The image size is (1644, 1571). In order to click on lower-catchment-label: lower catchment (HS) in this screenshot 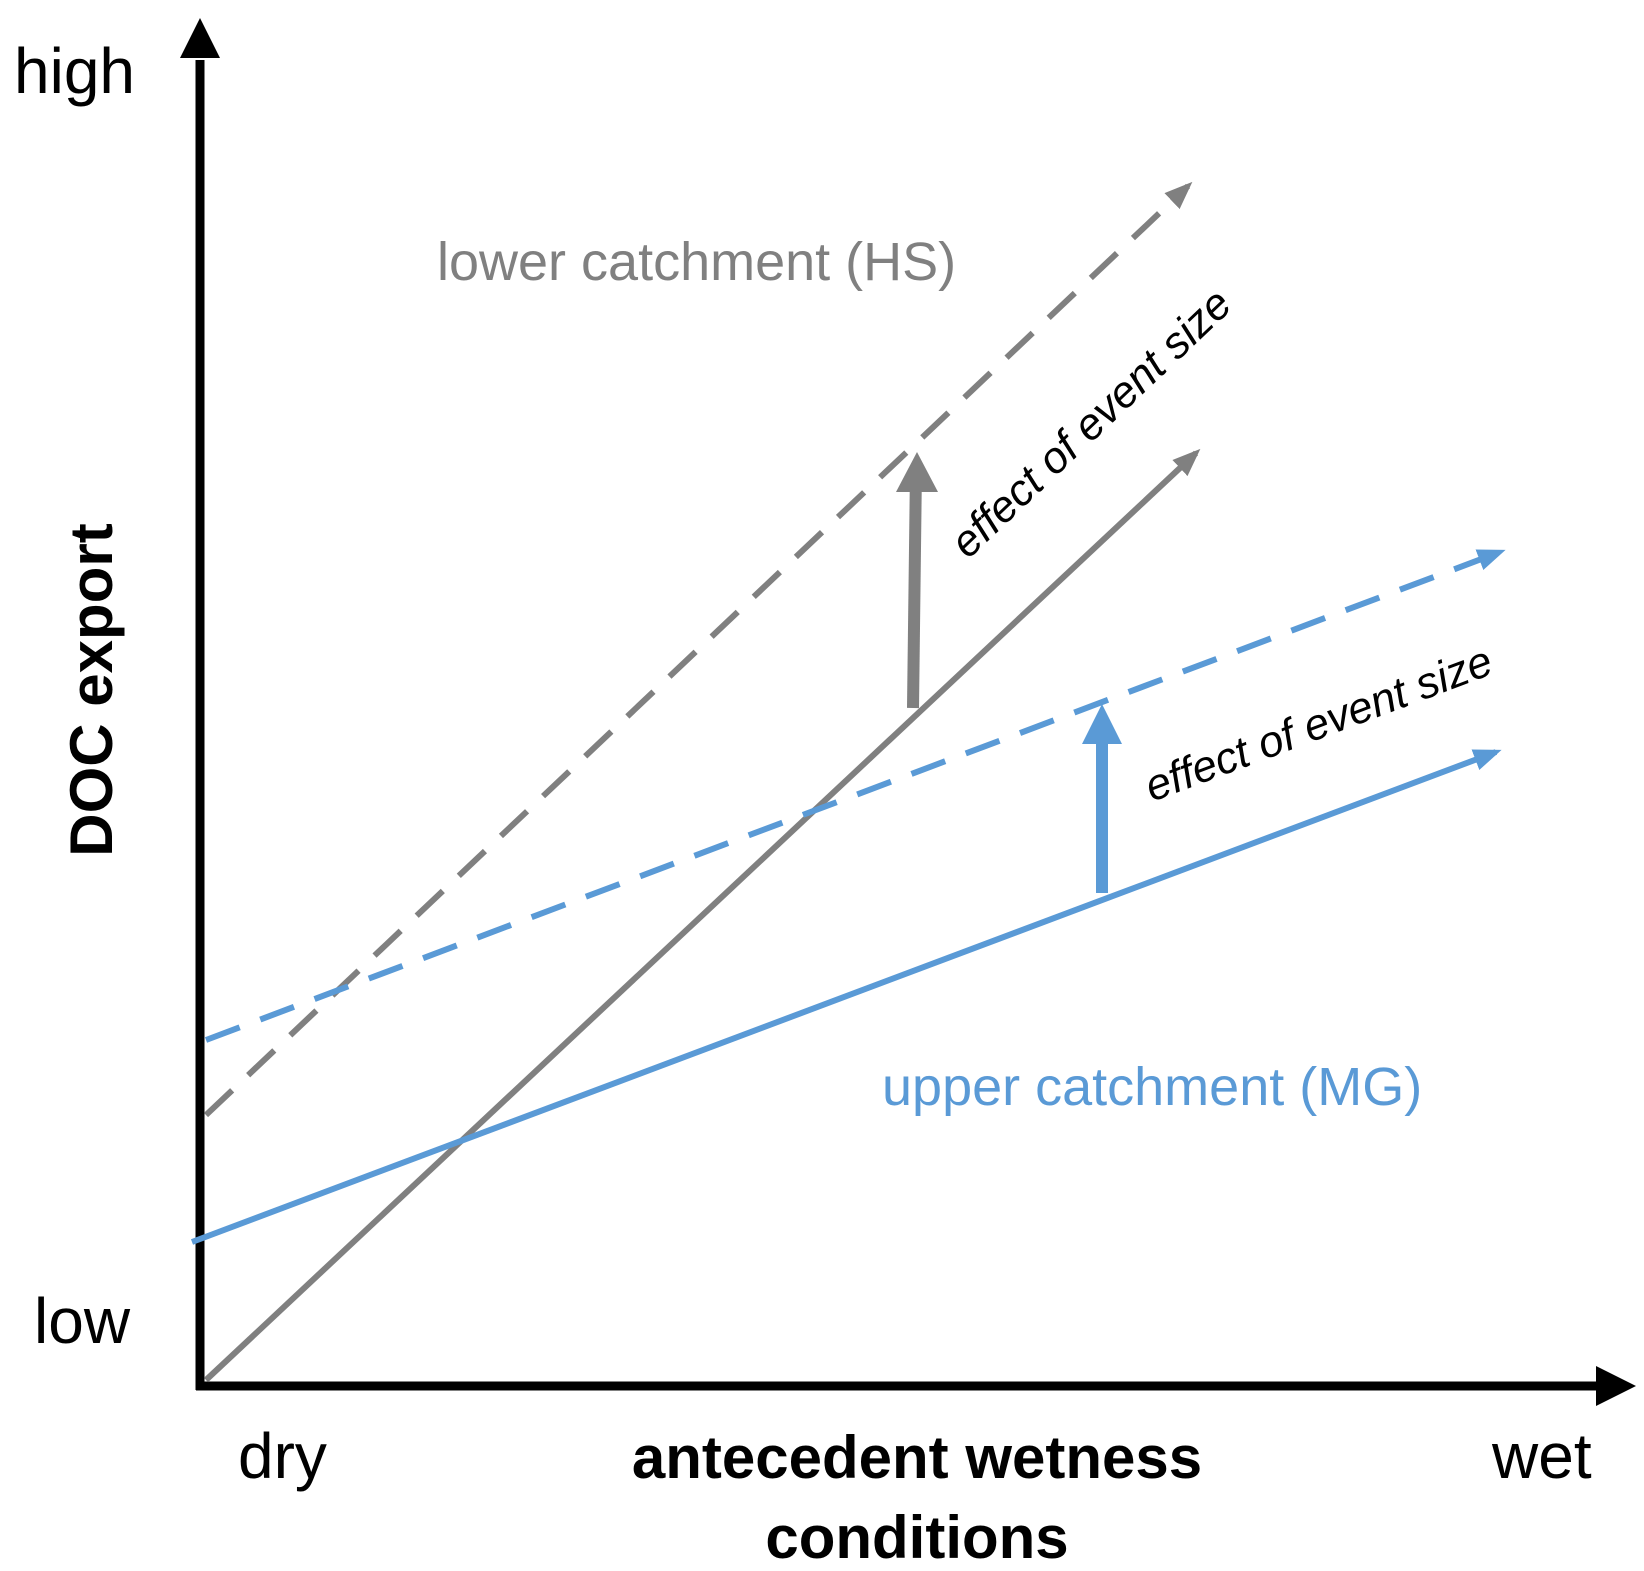, I will do `click(696, 262)`.